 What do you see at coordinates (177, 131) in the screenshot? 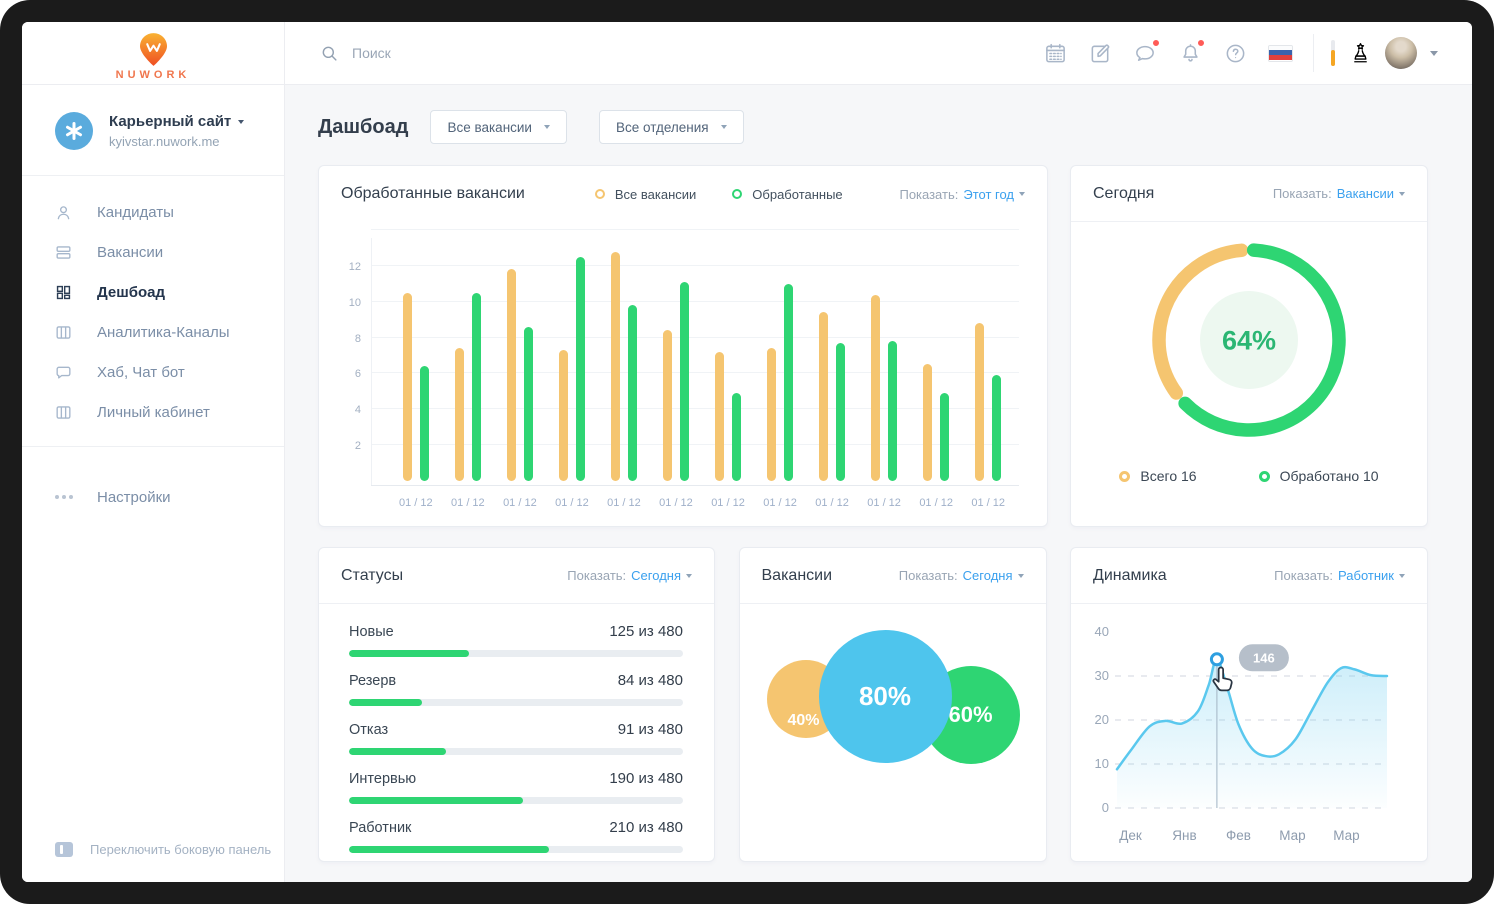
I see `account-info: Карьерный сайт kyivstar.nuwork.me` at bounding box center [177, 131].